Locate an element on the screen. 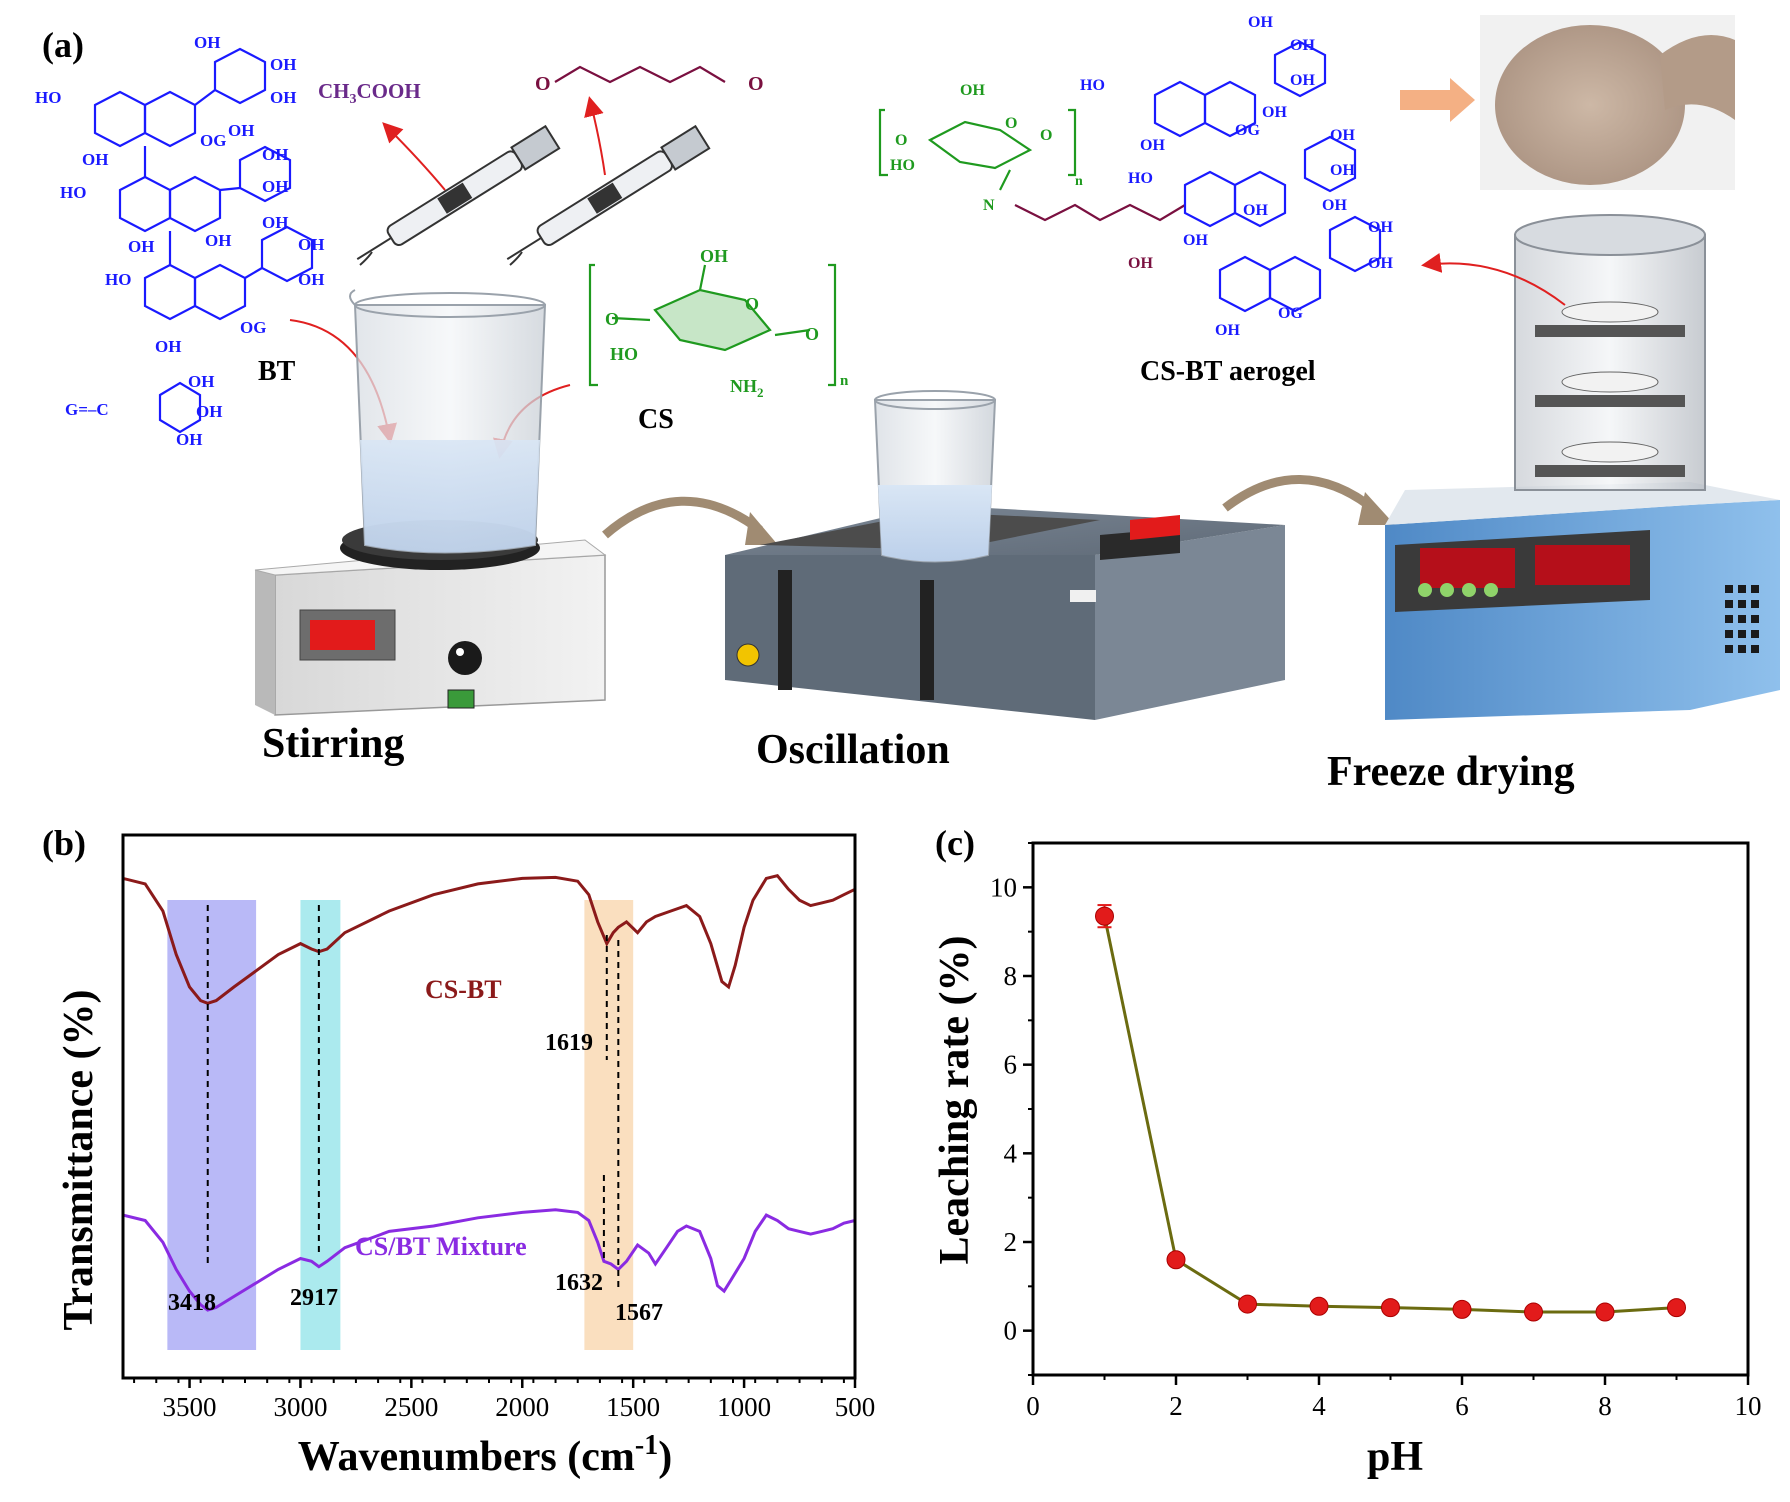 This screenshot has width=1790, height=1502. x-tick-label: 6 is located at coordinates (1462, 1406).